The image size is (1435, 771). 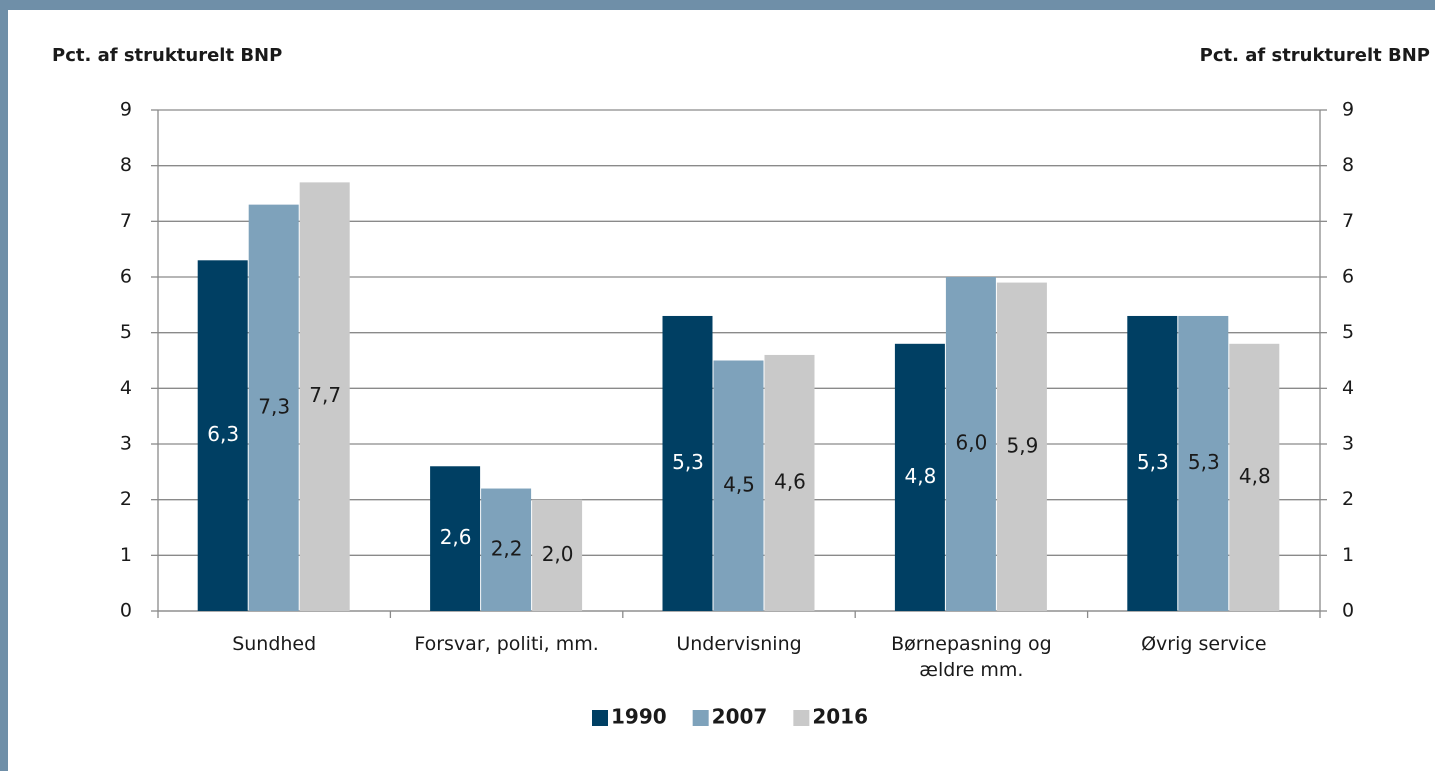 What do you see at coordinates (274, 644) in the screenshot?
I see `x-tick-label: Sundhed` at bounding box center [274, 644].